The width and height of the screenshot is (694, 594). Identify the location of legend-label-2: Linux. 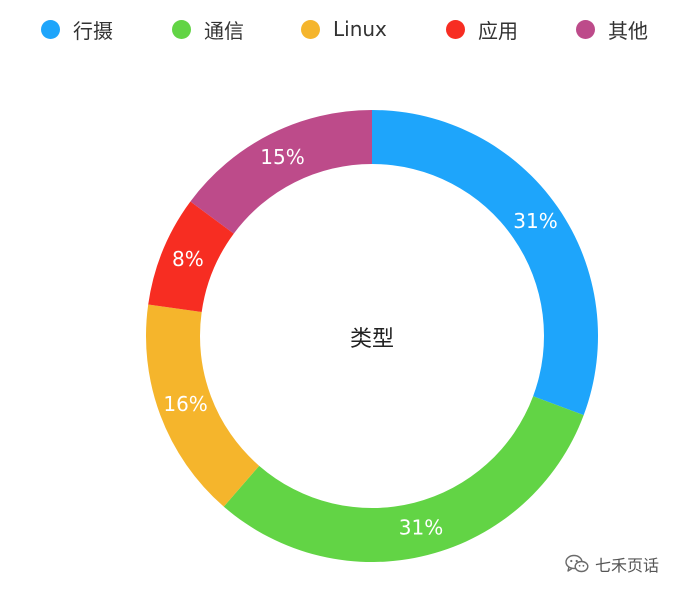
(360, 29).